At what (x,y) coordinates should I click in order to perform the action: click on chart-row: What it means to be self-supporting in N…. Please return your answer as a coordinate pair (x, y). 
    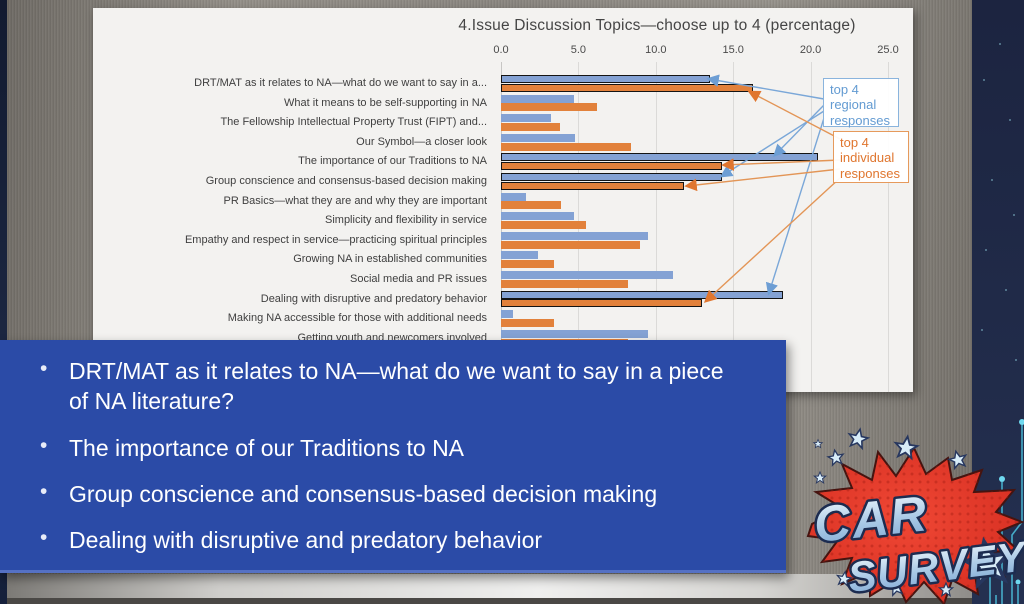
    Looking at the image, I should click on (503, 103).